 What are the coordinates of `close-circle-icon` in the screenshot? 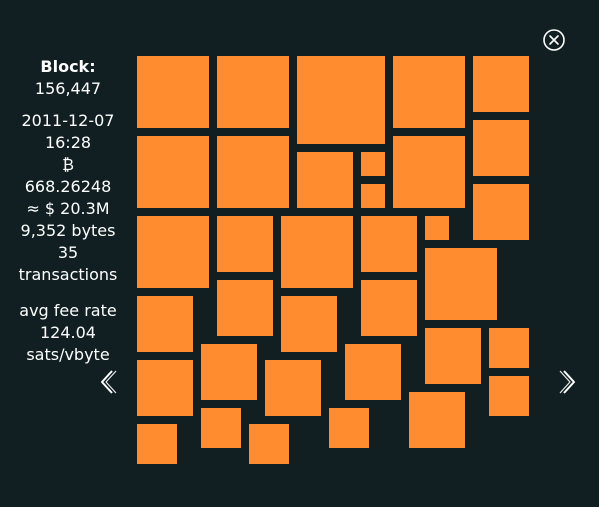 It's located at (554, 40).